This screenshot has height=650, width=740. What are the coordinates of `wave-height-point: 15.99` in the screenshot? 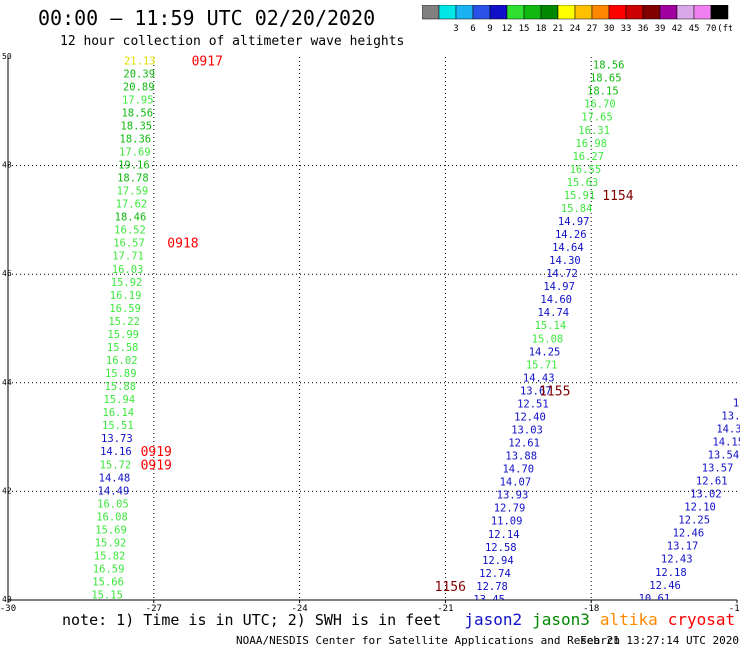 It's located at (123, 335).